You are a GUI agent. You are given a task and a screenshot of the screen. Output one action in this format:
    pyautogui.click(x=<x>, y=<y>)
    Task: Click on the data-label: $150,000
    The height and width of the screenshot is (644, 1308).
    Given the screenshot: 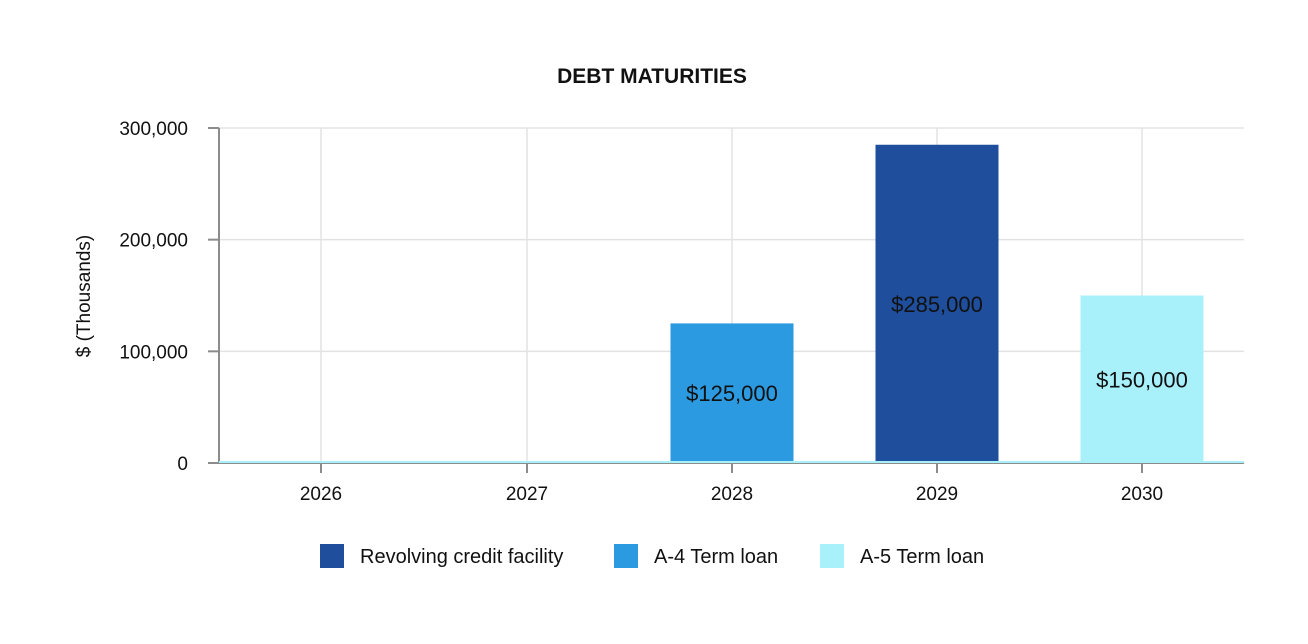 What is the action you would take?
    pyautogui.click(x=1142, y=379)
    